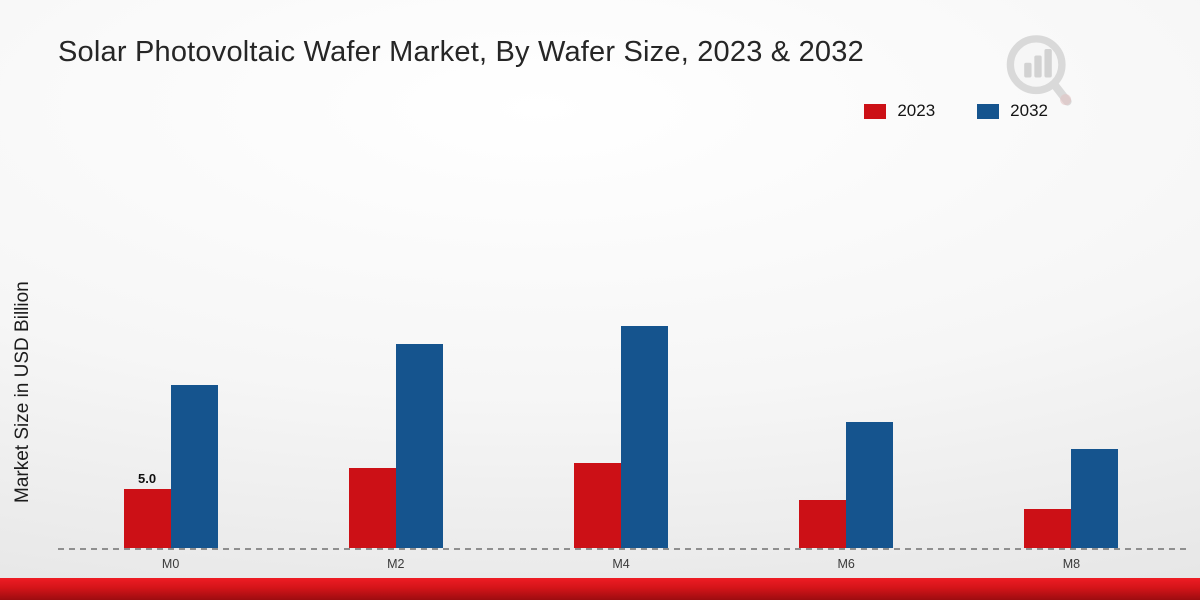  Describe the element at coordinates (1048, 528) in the screenshot. I see `bar-2023-M8` at that location.